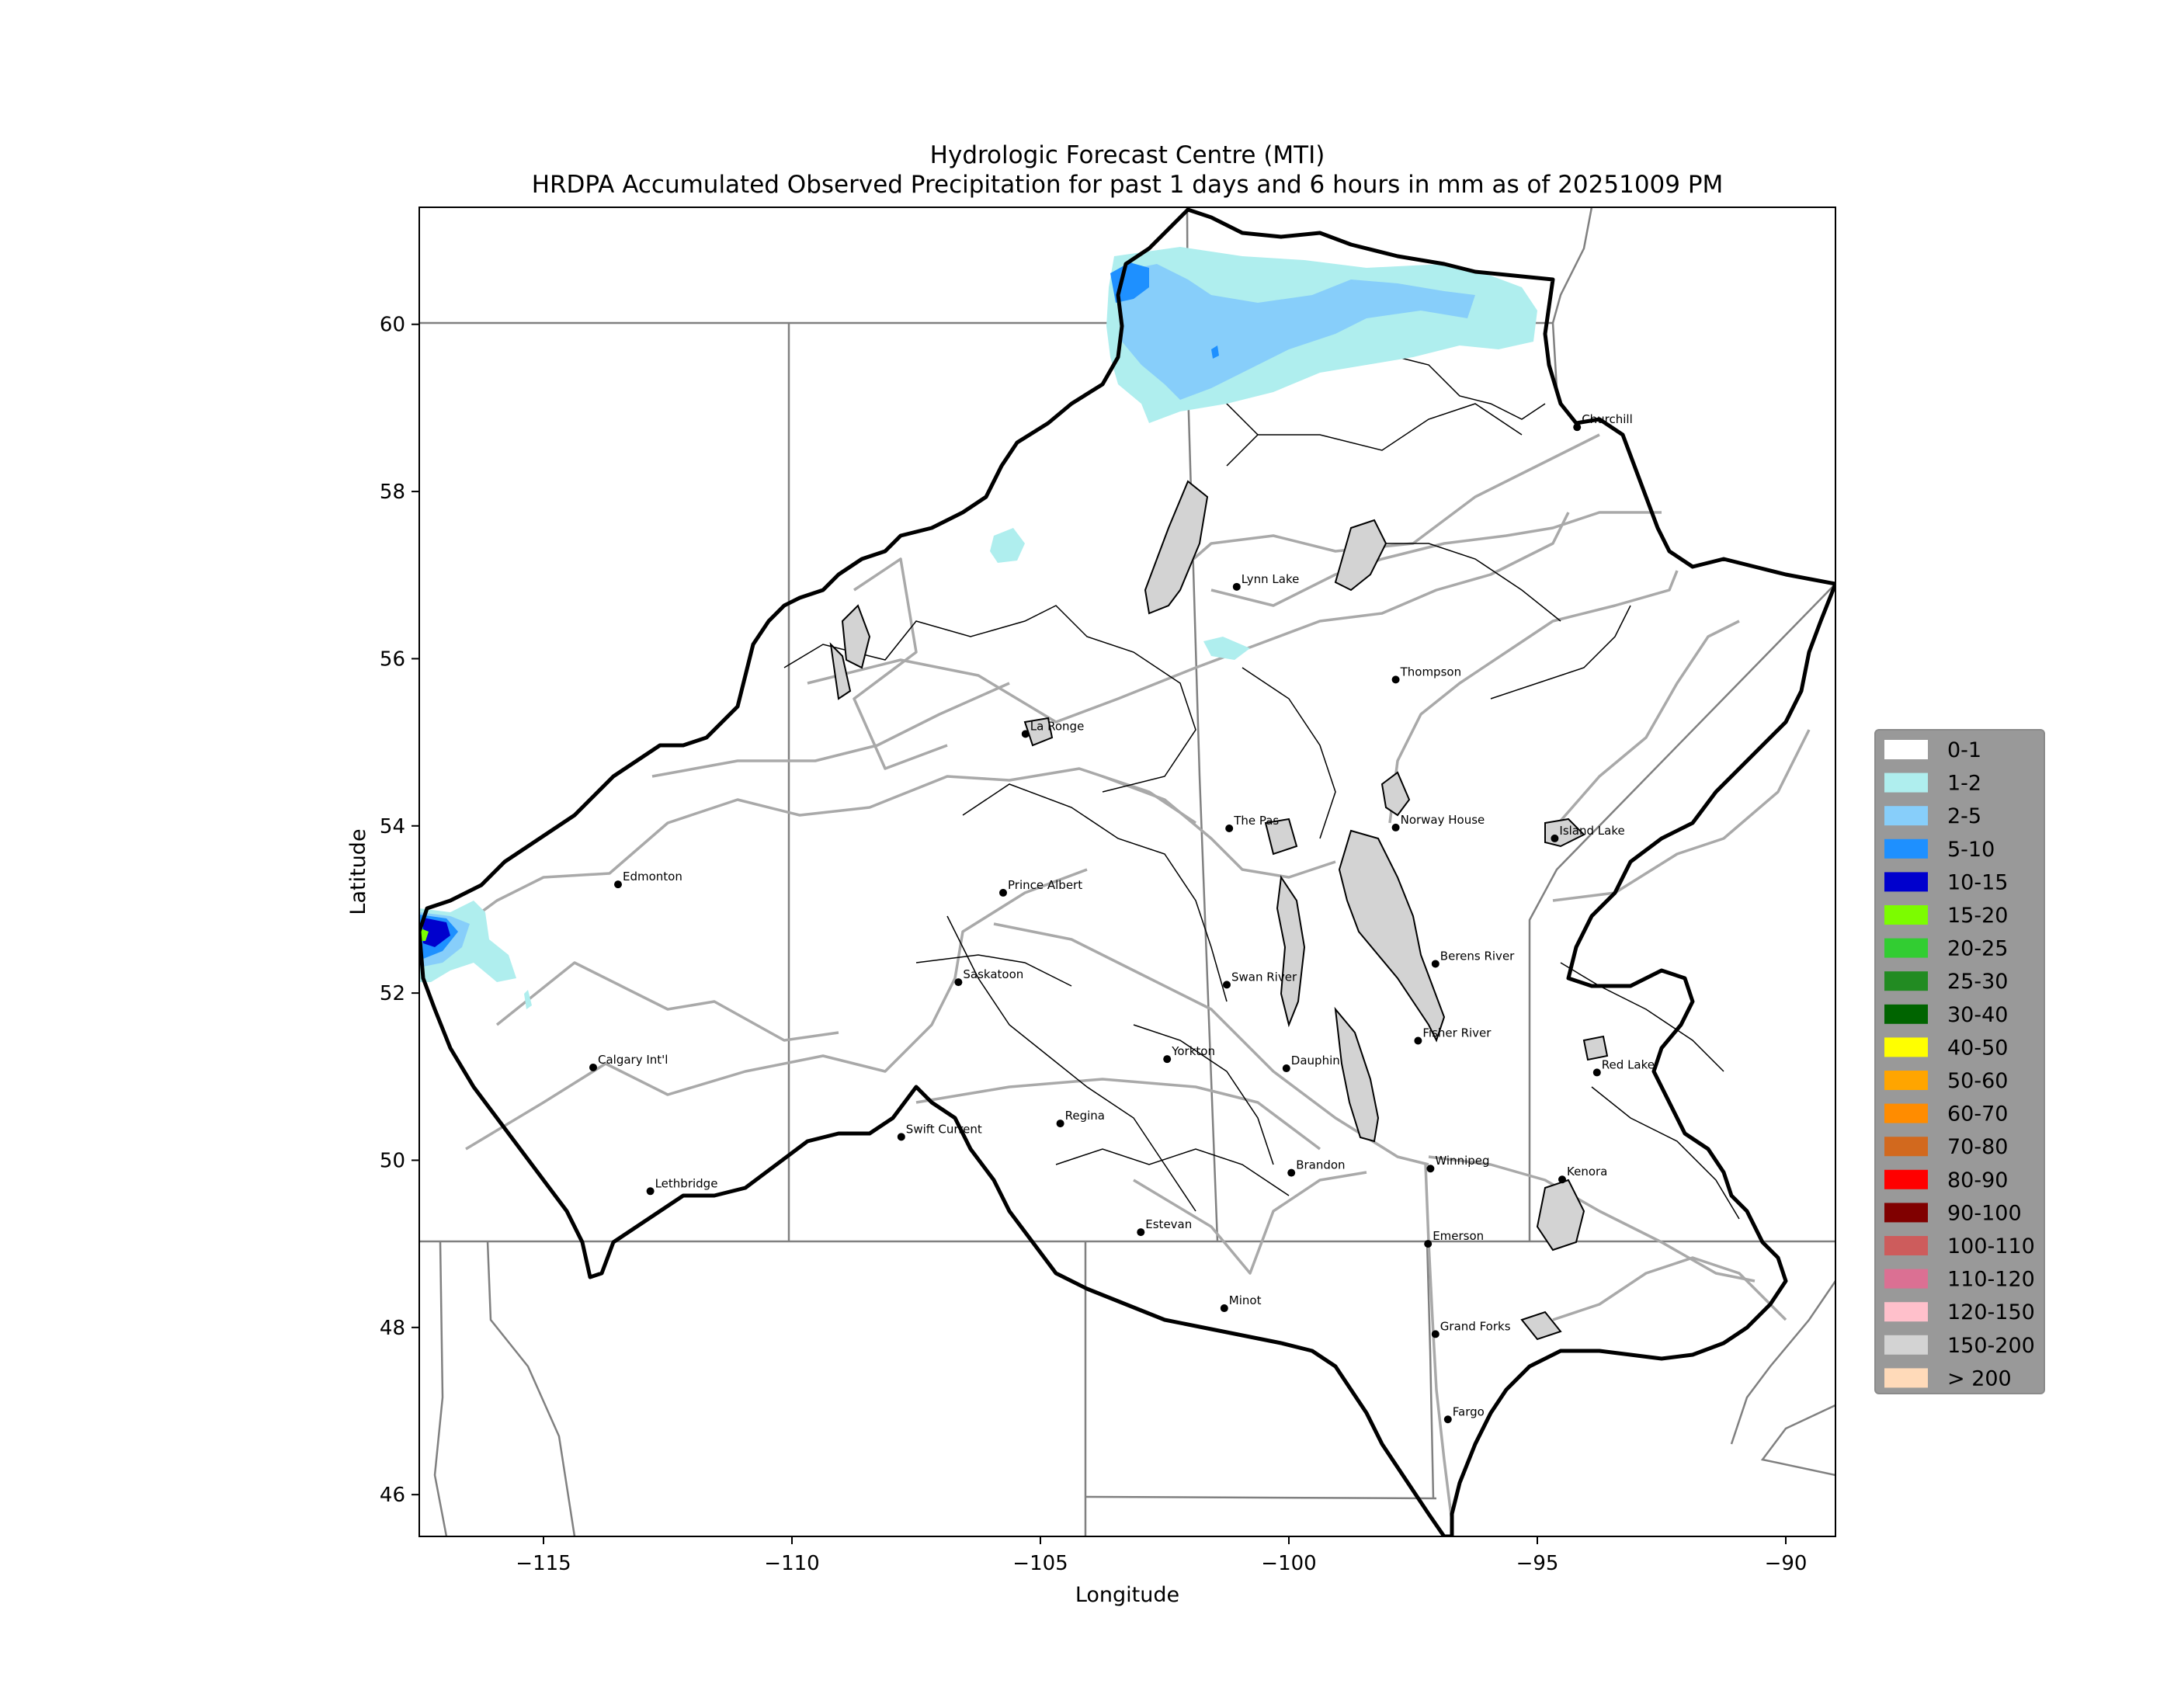 The width and height of the screenshot is (2174, 1708). What do you see at coordinates (1596, 1048) in the screenshot?
I see `lake-red-lake` at bounding box center [1596, 1048].